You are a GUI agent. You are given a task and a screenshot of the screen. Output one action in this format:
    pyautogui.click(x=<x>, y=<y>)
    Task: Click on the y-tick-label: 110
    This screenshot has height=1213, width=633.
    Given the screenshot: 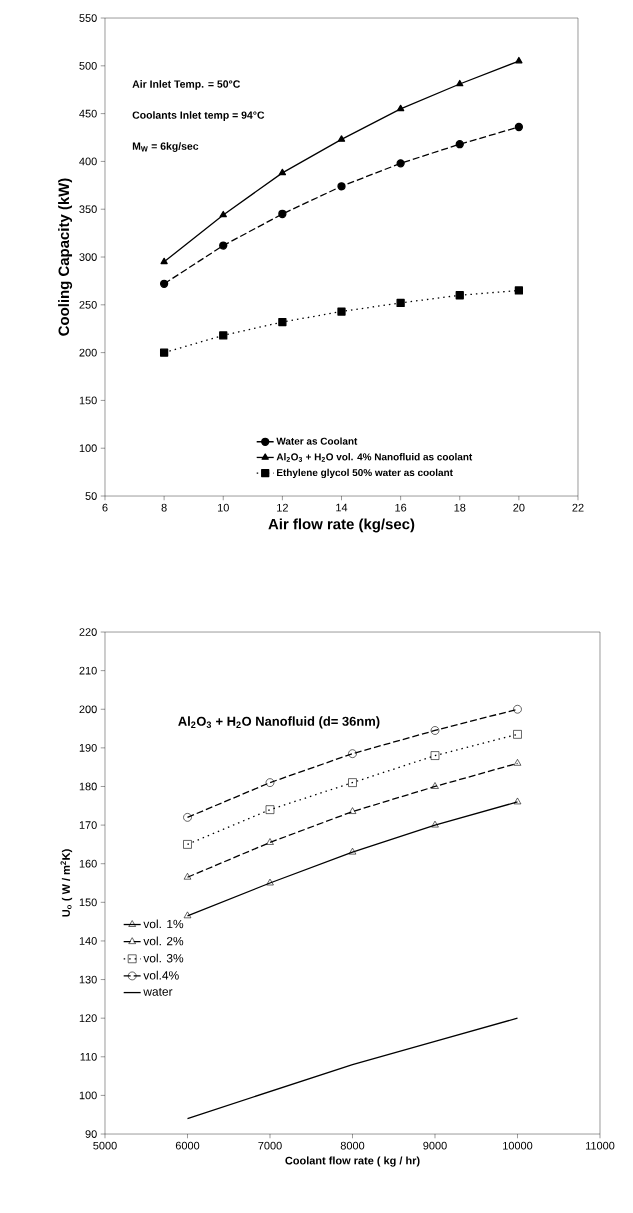 What is the action you would take?
    pyautogui.click(x=88, y=1056)
    